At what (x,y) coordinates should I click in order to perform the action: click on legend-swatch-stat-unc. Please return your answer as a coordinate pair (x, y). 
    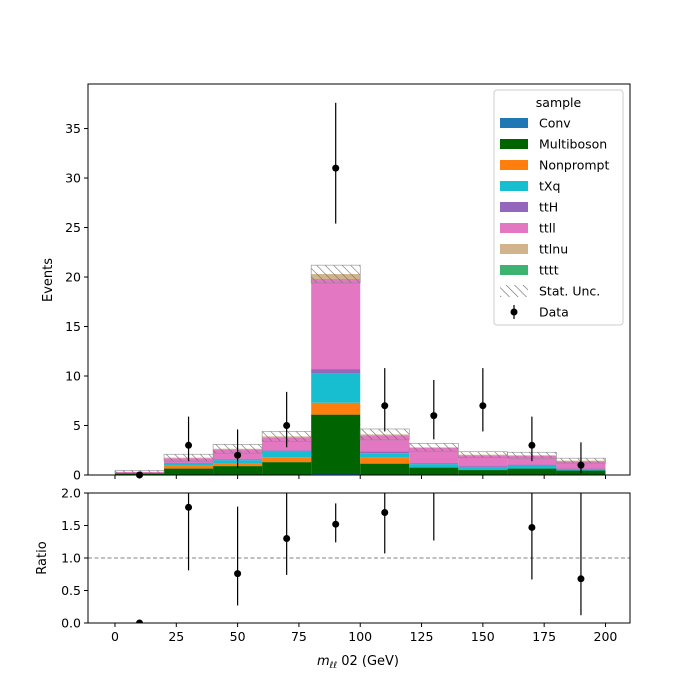
    Looking at the image, I should click on (514, 291).